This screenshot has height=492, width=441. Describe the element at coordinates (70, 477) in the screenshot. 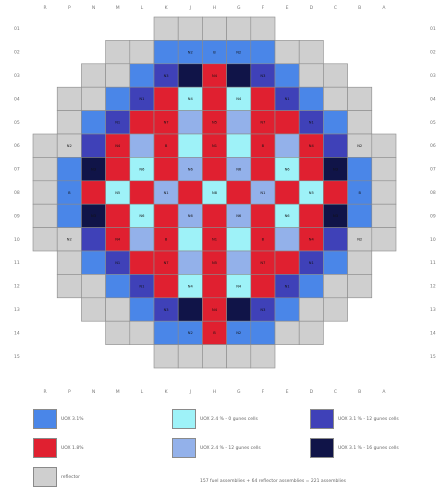

I see `legend-label: reflector` at that location.